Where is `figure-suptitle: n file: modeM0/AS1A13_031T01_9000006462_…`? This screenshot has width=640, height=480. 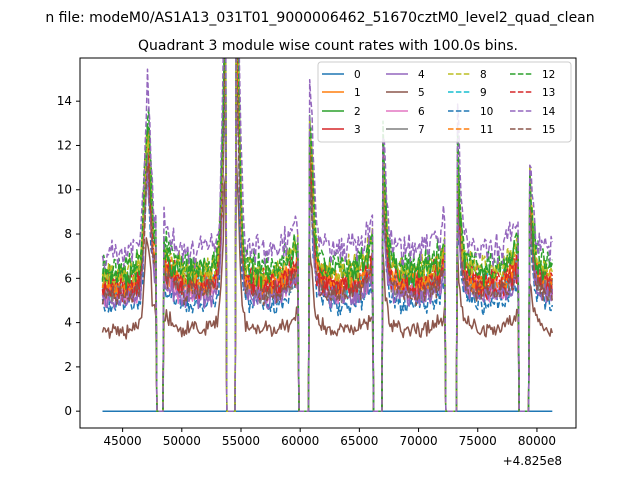
figure-suptitle: n file: modeM0/AS1A13_031T01_9000006462_… is located at coordinates (319, 18).